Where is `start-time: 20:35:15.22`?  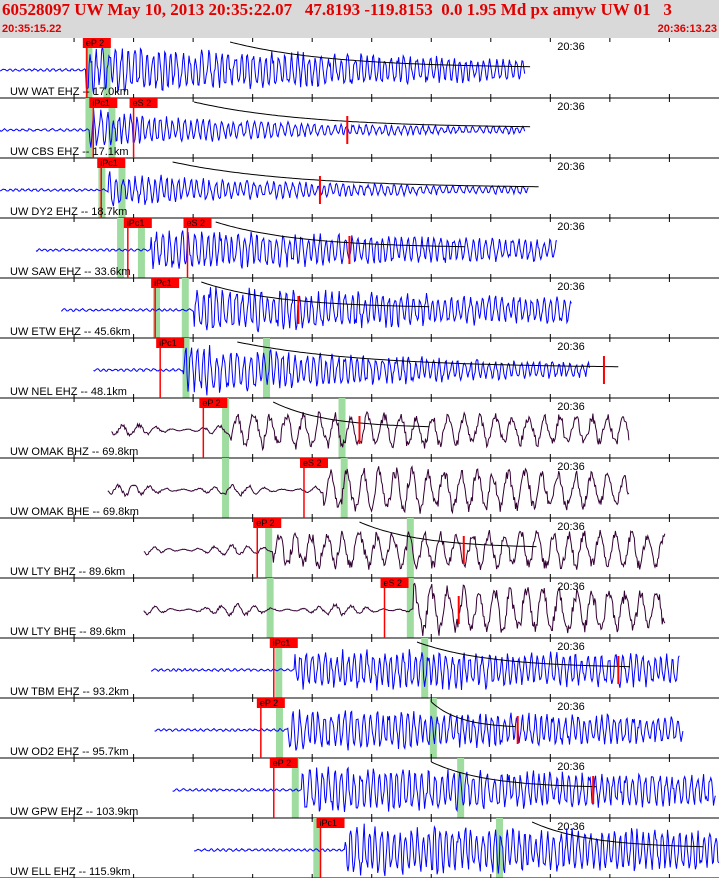
start-time: 20:35:15.22 is located at coordinates (32, 29).